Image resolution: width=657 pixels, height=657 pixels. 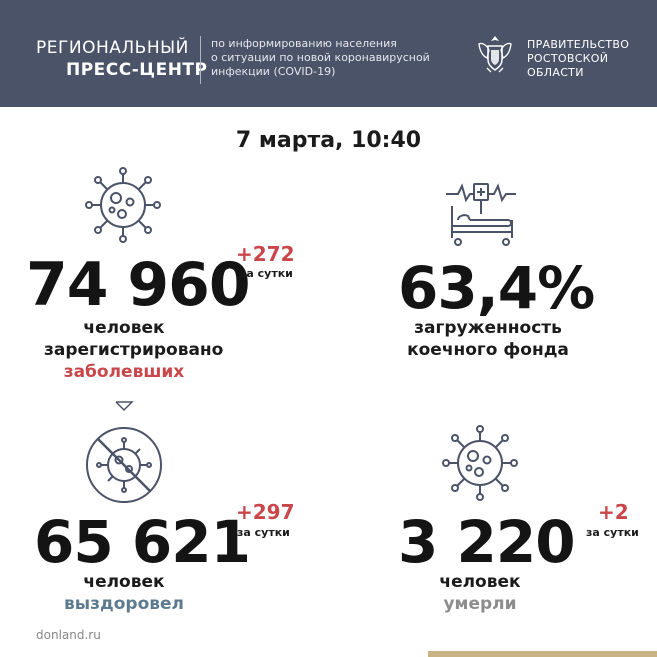 I want to click on deaths-delta-label: за сутки, so click(x=612, y=532).